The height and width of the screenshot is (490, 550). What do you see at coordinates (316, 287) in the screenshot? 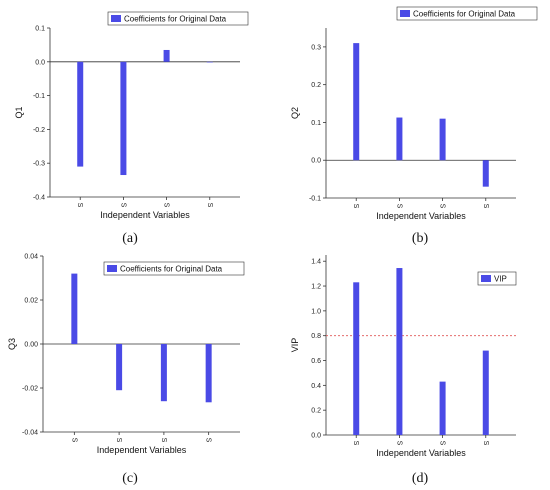
I see `y-tick-label: 1.2` at bounding box center [316, 287].